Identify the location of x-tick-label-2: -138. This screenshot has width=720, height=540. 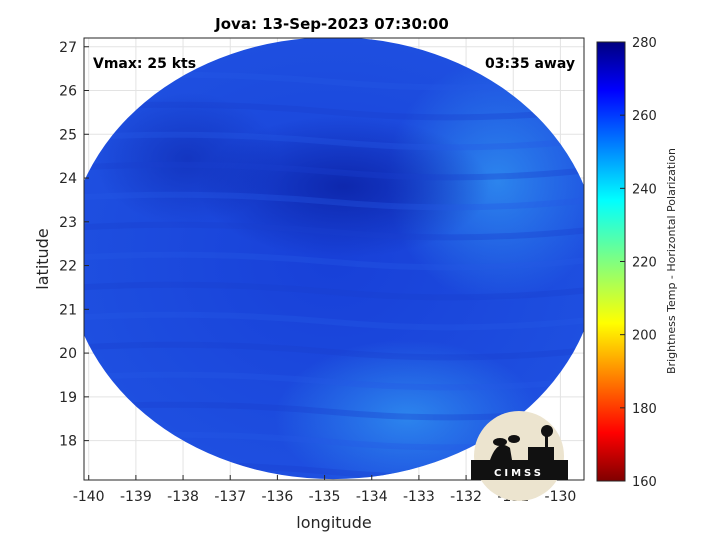
(183, 497).